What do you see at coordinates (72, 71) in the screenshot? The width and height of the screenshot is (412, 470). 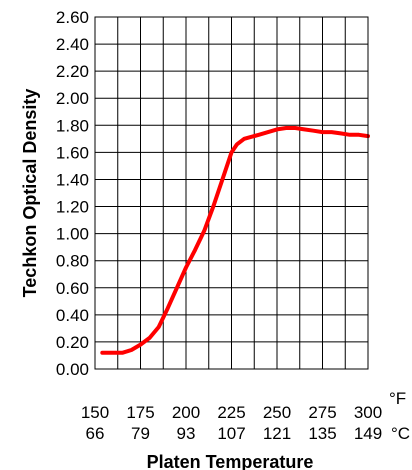 I see `y-tick-label: 2.20` at bounding box center [72, 71].